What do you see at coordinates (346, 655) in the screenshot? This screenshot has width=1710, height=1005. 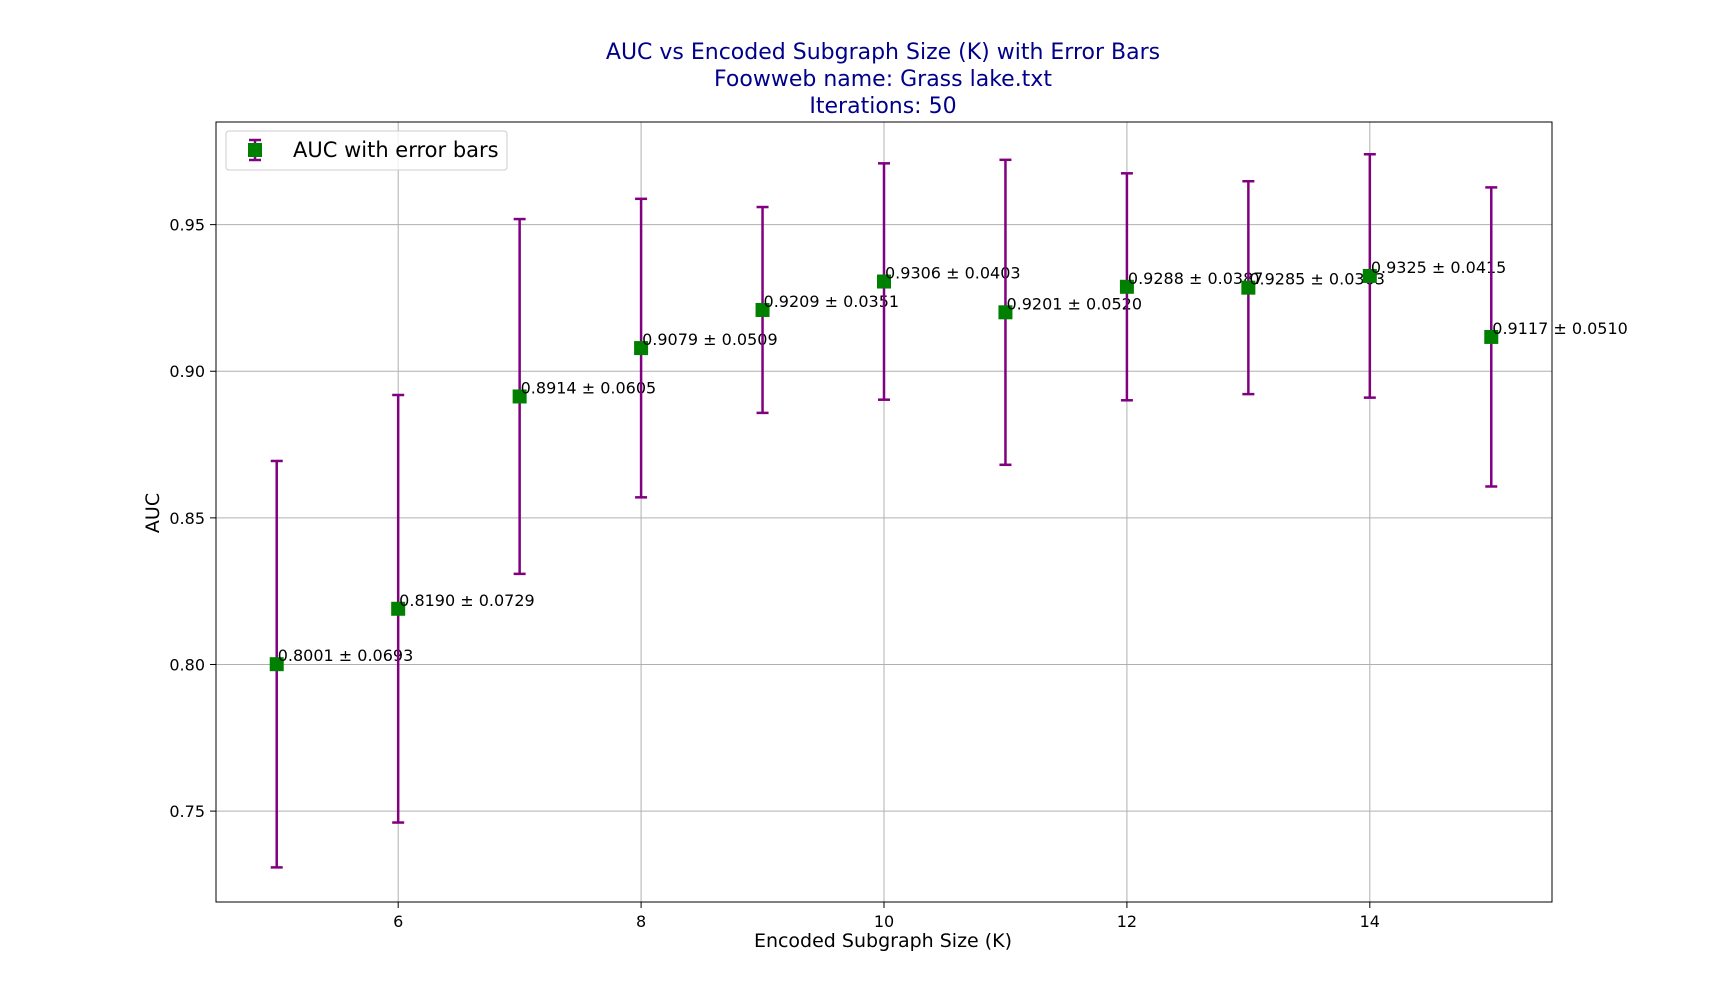 I see `data-point-label: 0.8001 ± 0.0693` at bounding box center [346, 655].